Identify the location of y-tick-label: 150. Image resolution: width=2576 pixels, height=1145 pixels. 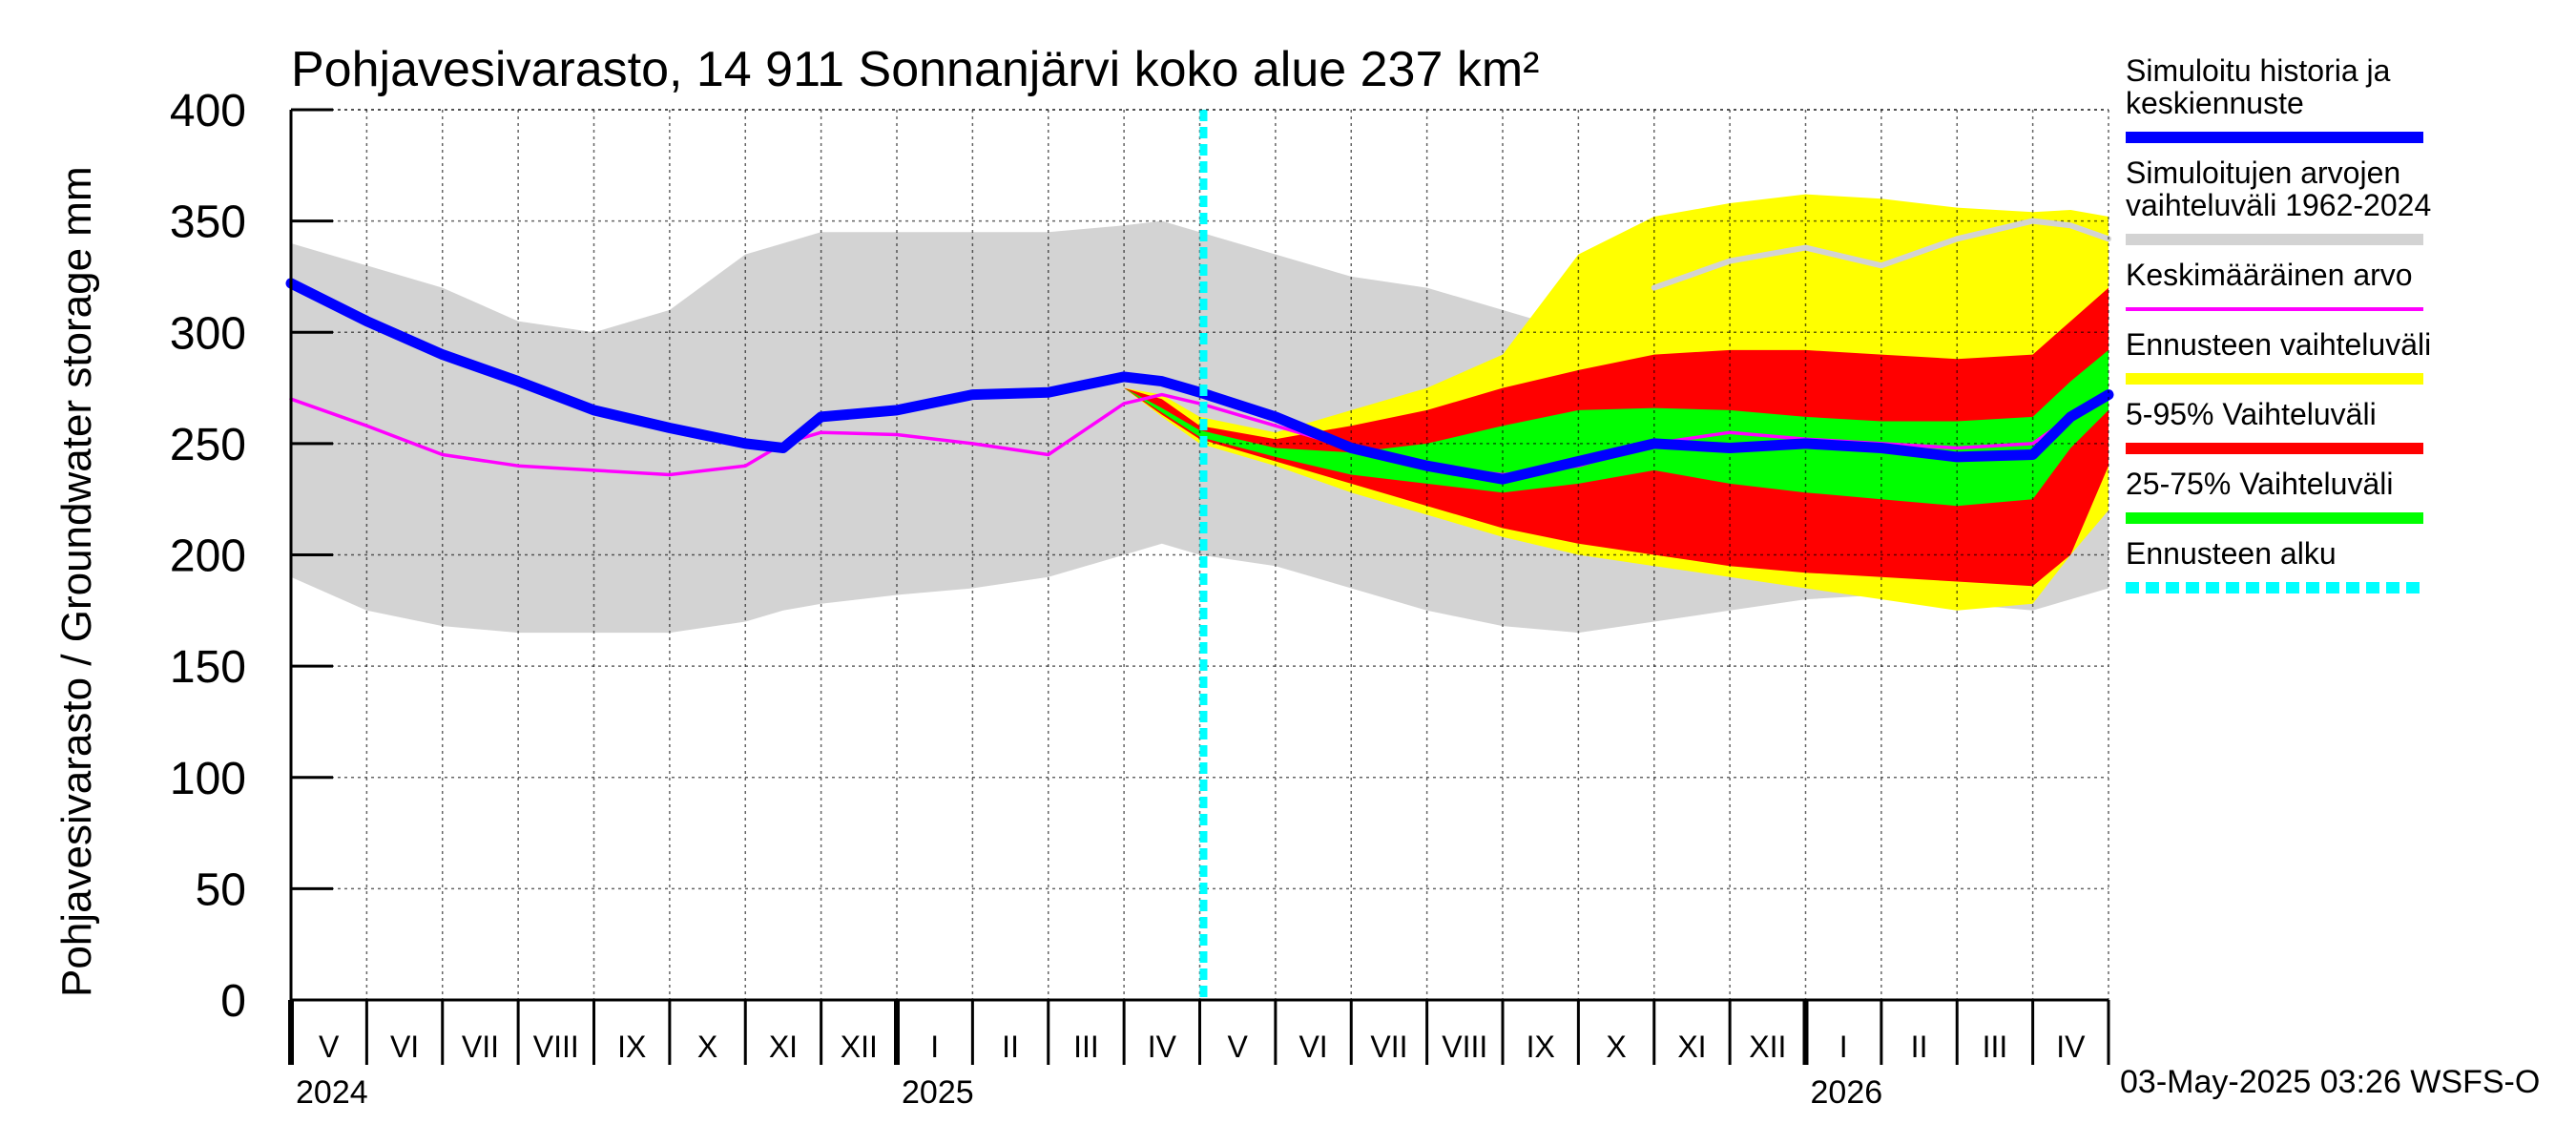
(208, 667).